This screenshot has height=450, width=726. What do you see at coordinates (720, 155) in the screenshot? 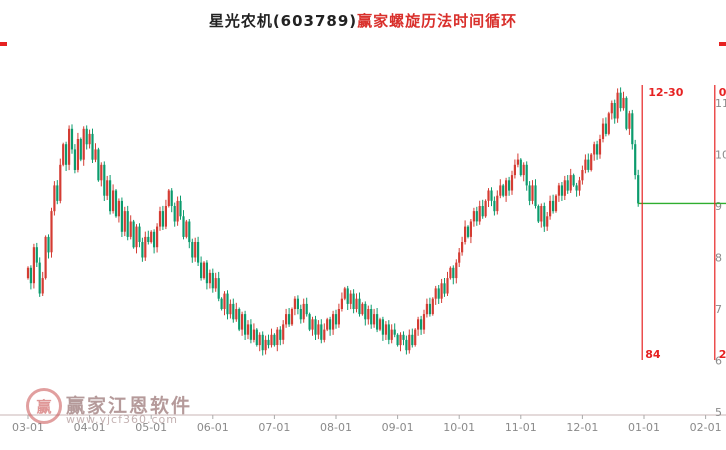
I see `y-axis-label: 10` at bounding box center [720, 155].